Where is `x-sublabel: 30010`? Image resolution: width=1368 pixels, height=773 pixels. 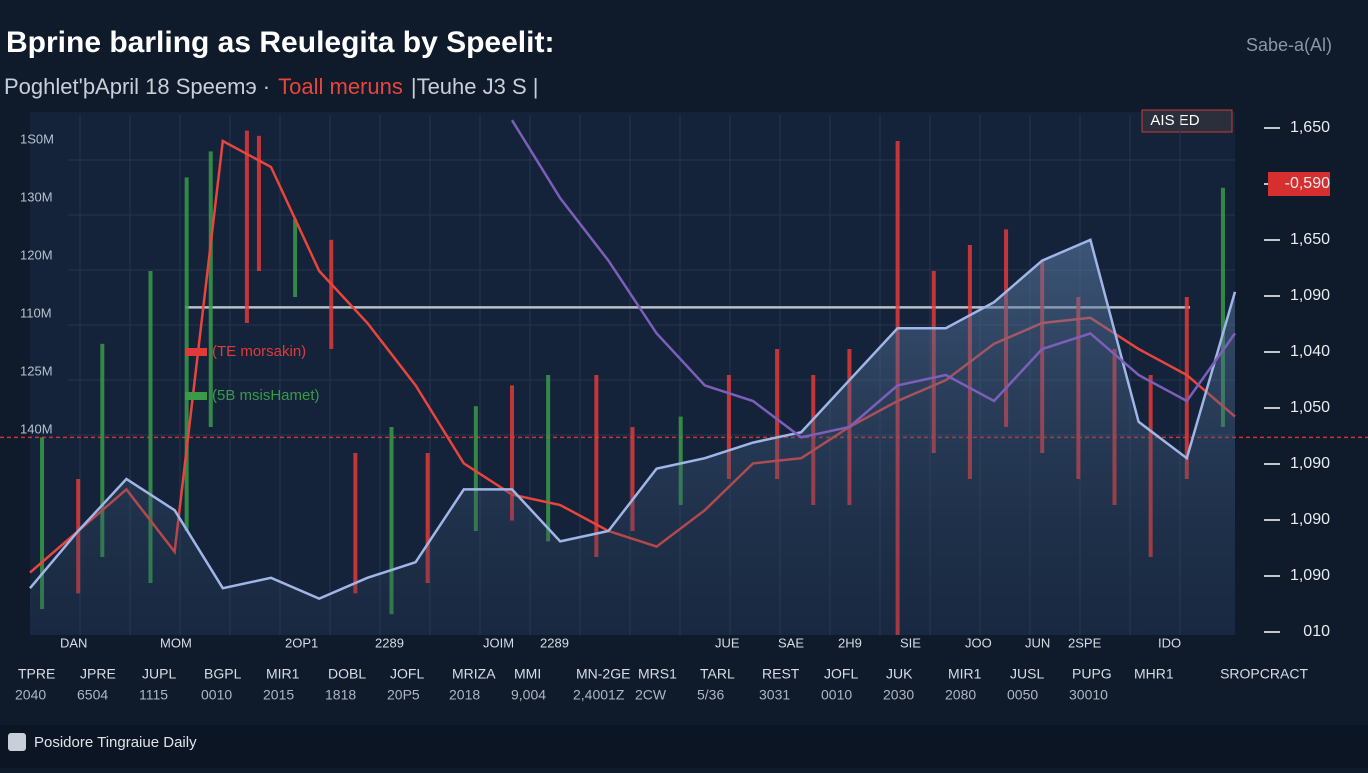
x-sublabel: 30010 is located at coordinates (1088, 695).